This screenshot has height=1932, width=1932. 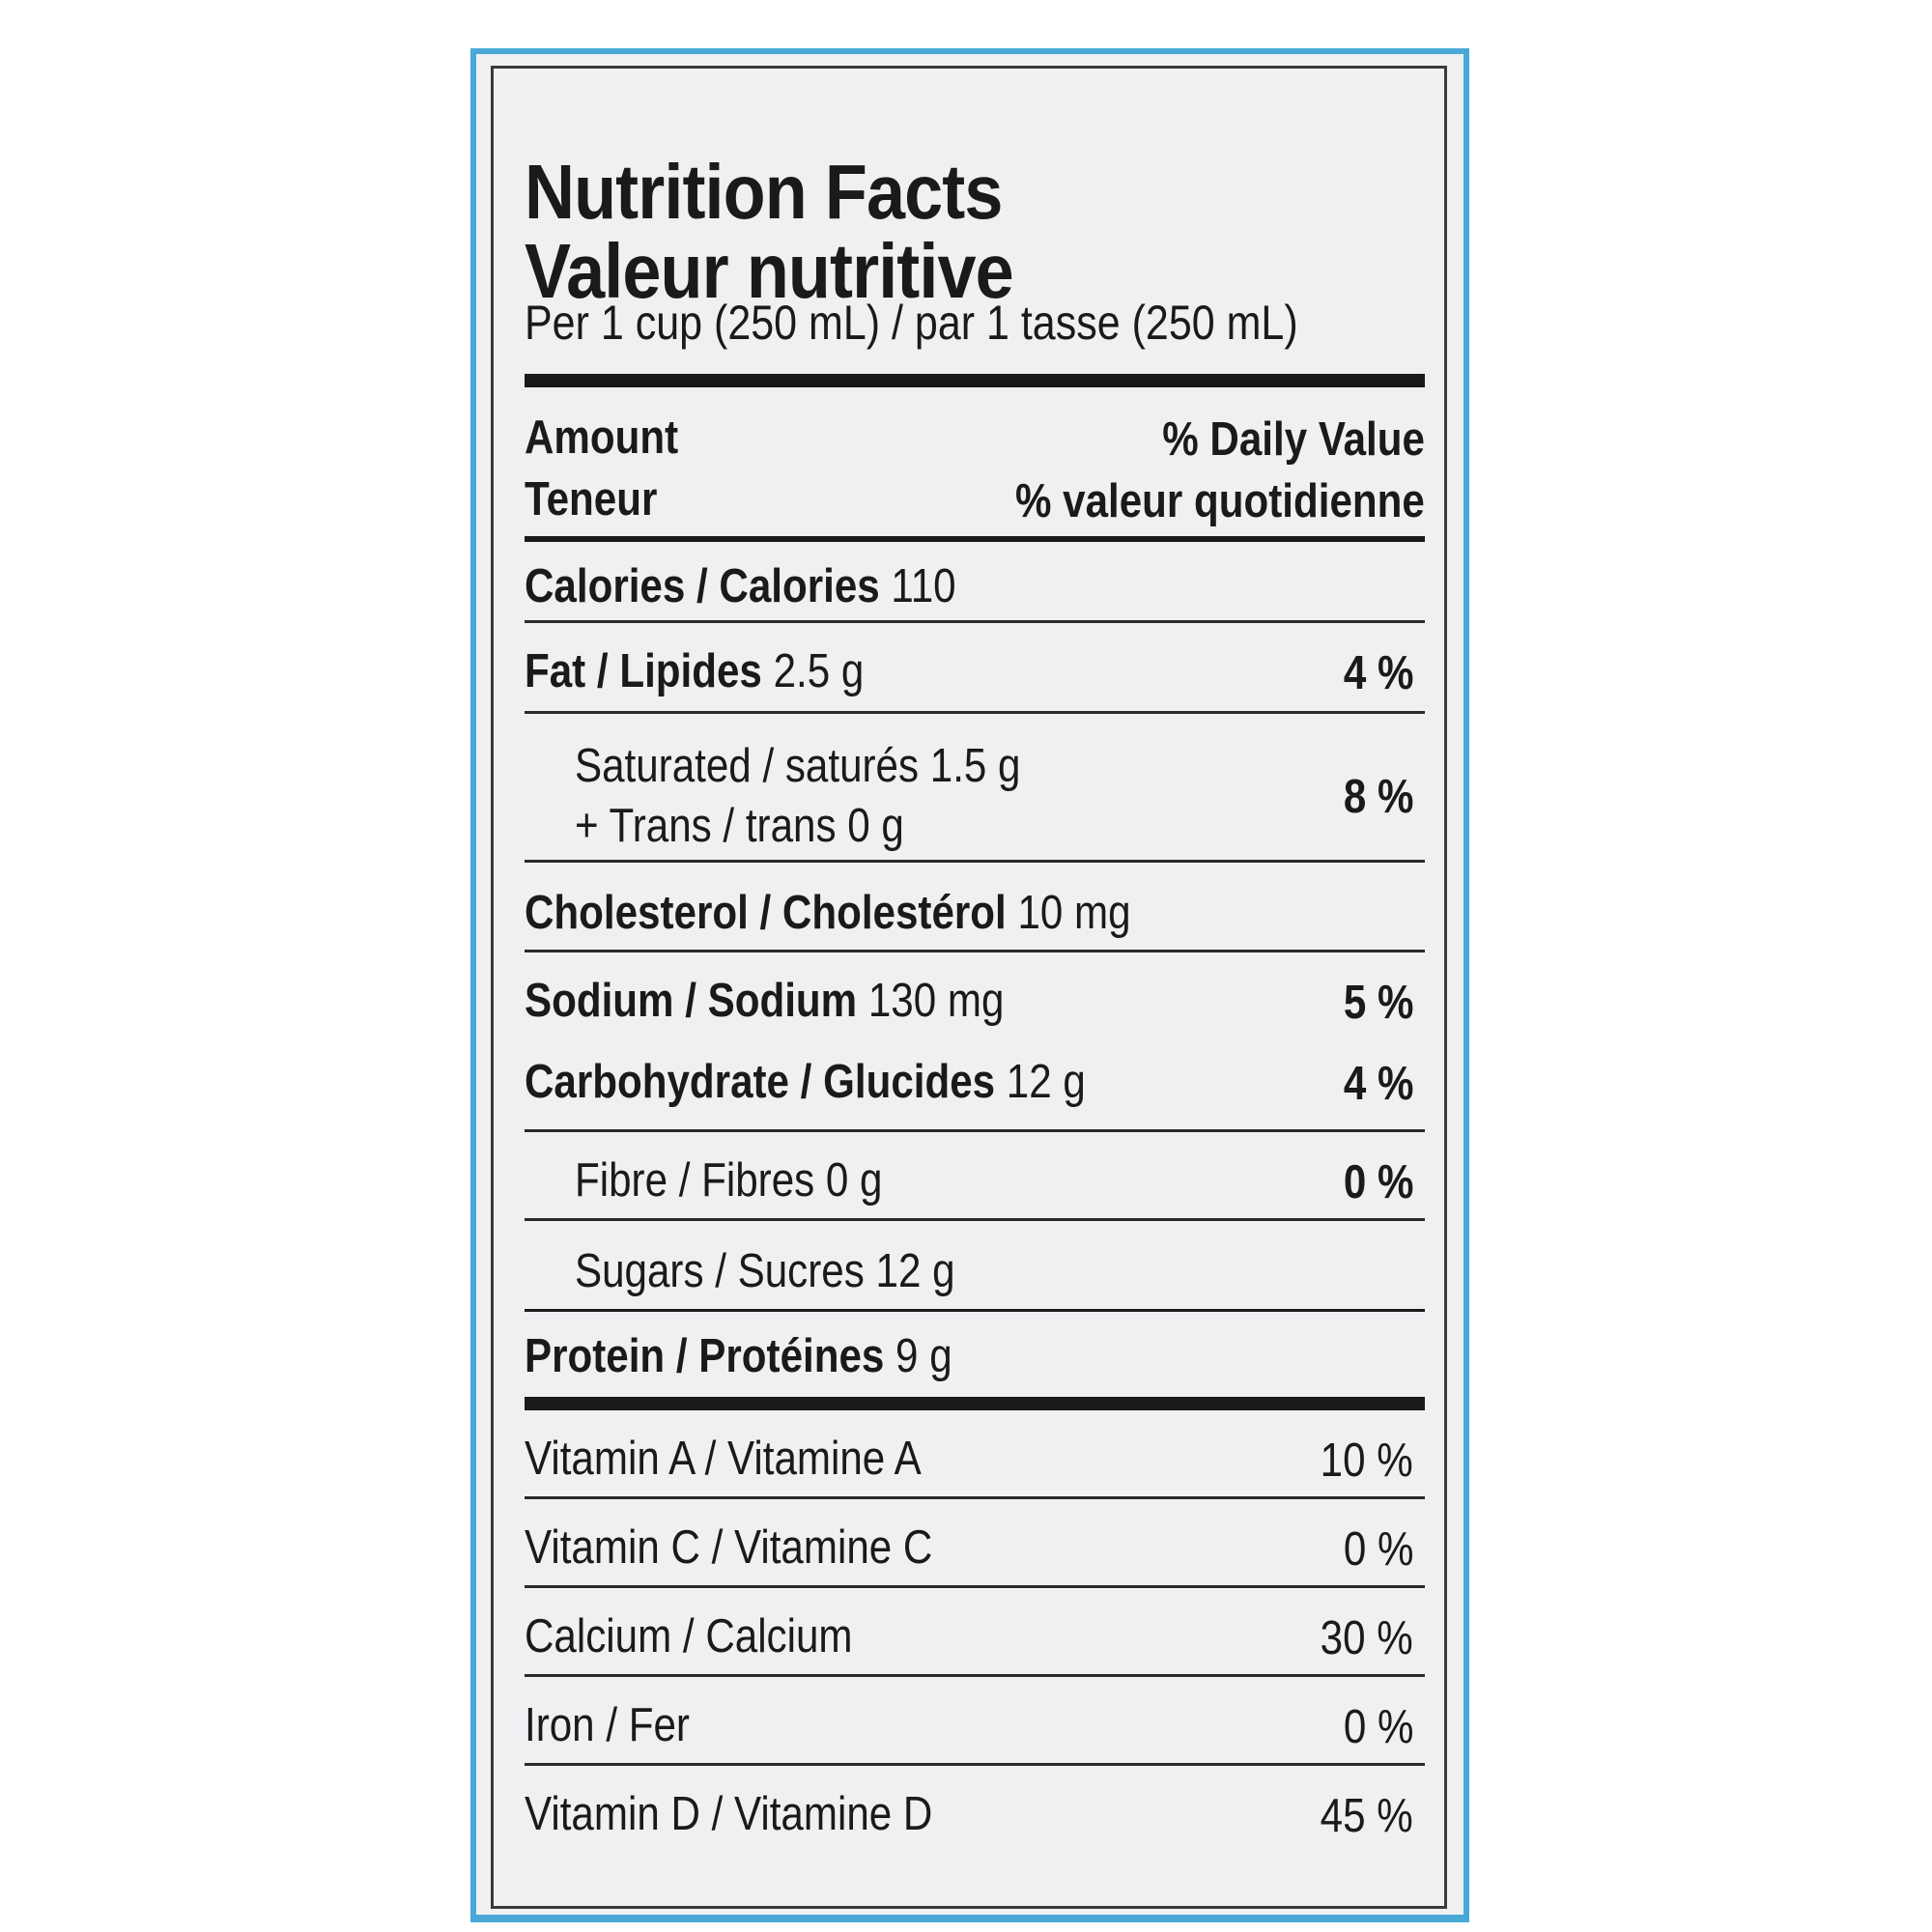 I want to click on saturated-line: Saturated / saturés 1.5 g, so click(x=798, y=766).